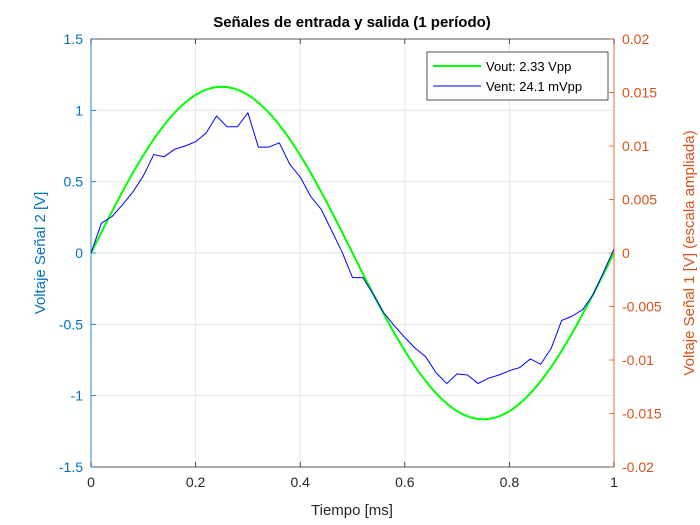  What do you see at coordinates (74, 39) in the screenshot?
I see `y-left-tick-label-0: 1.5` at bounding box center [74, 39].